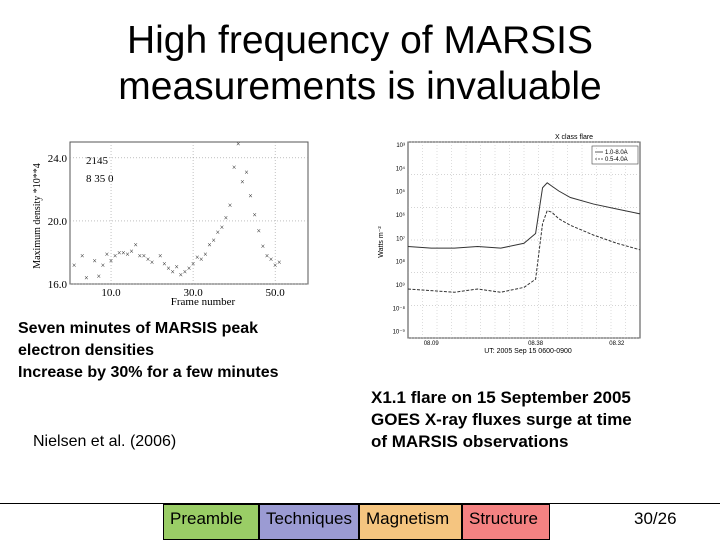  What do you see at coordinates (148, 372) in the screenshot?
I see `left-caption-line-3: Increase by 30% for a few minutes` at bounding box center [148, 372].